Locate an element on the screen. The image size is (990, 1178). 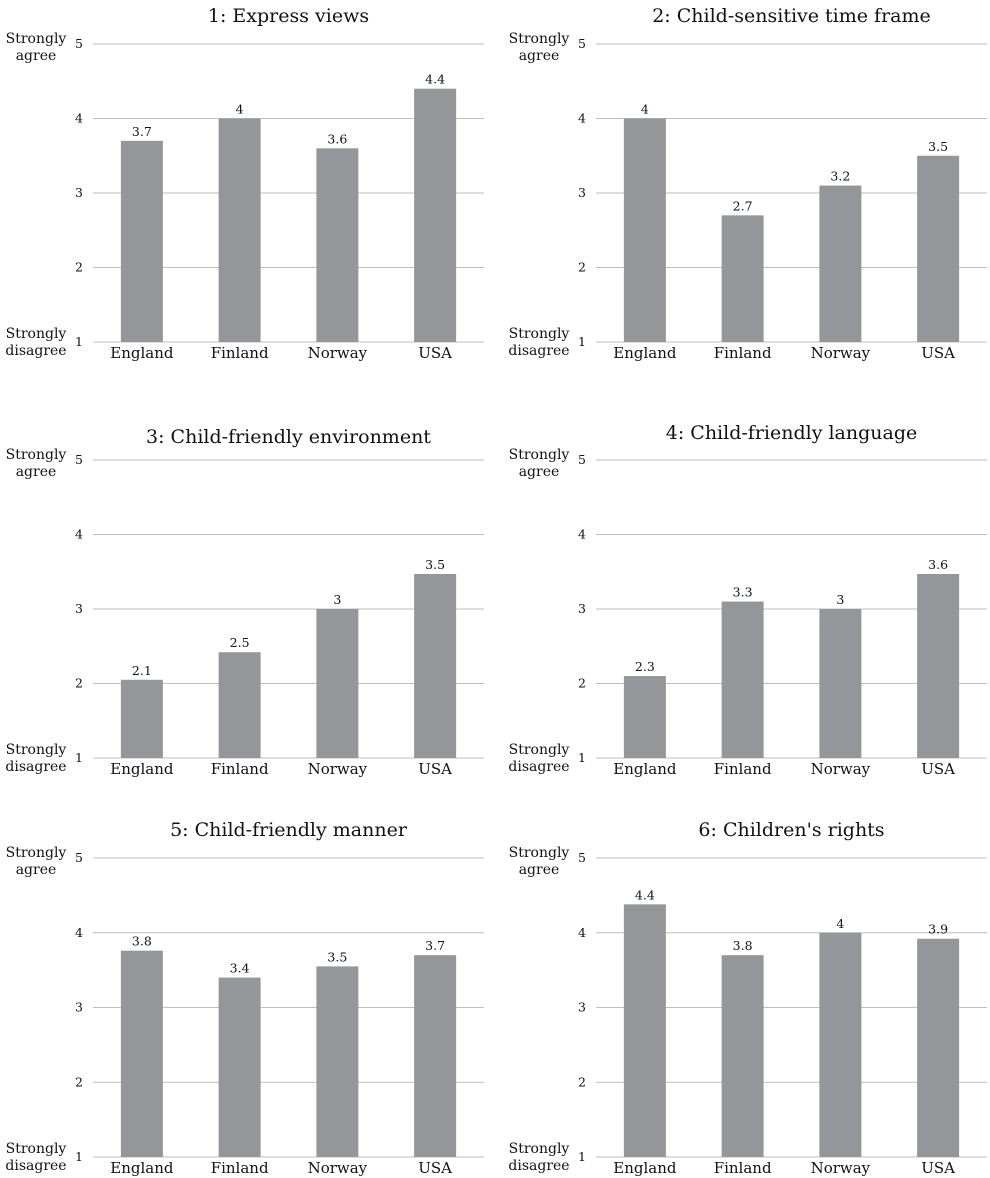
chart-title: 1: Express views is located at coordinates (288, 16).